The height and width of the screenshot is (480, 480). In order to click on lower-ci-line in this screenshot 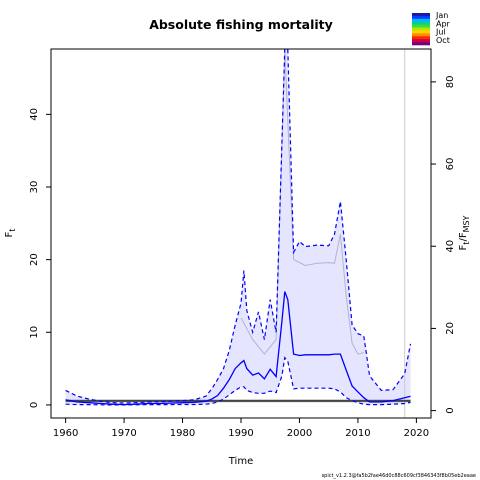, I will do `click(238, 381)`.